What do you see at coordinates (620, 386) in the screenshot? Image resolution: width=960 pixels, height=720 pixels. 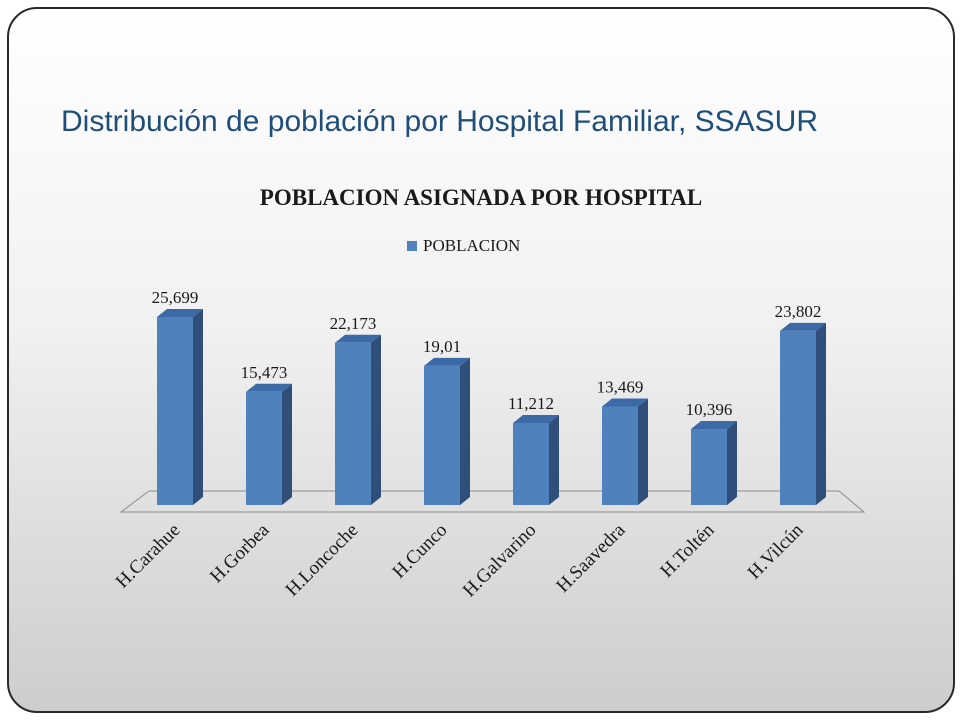 I see `data-label: 13,469` at bounding box center [620, 386].